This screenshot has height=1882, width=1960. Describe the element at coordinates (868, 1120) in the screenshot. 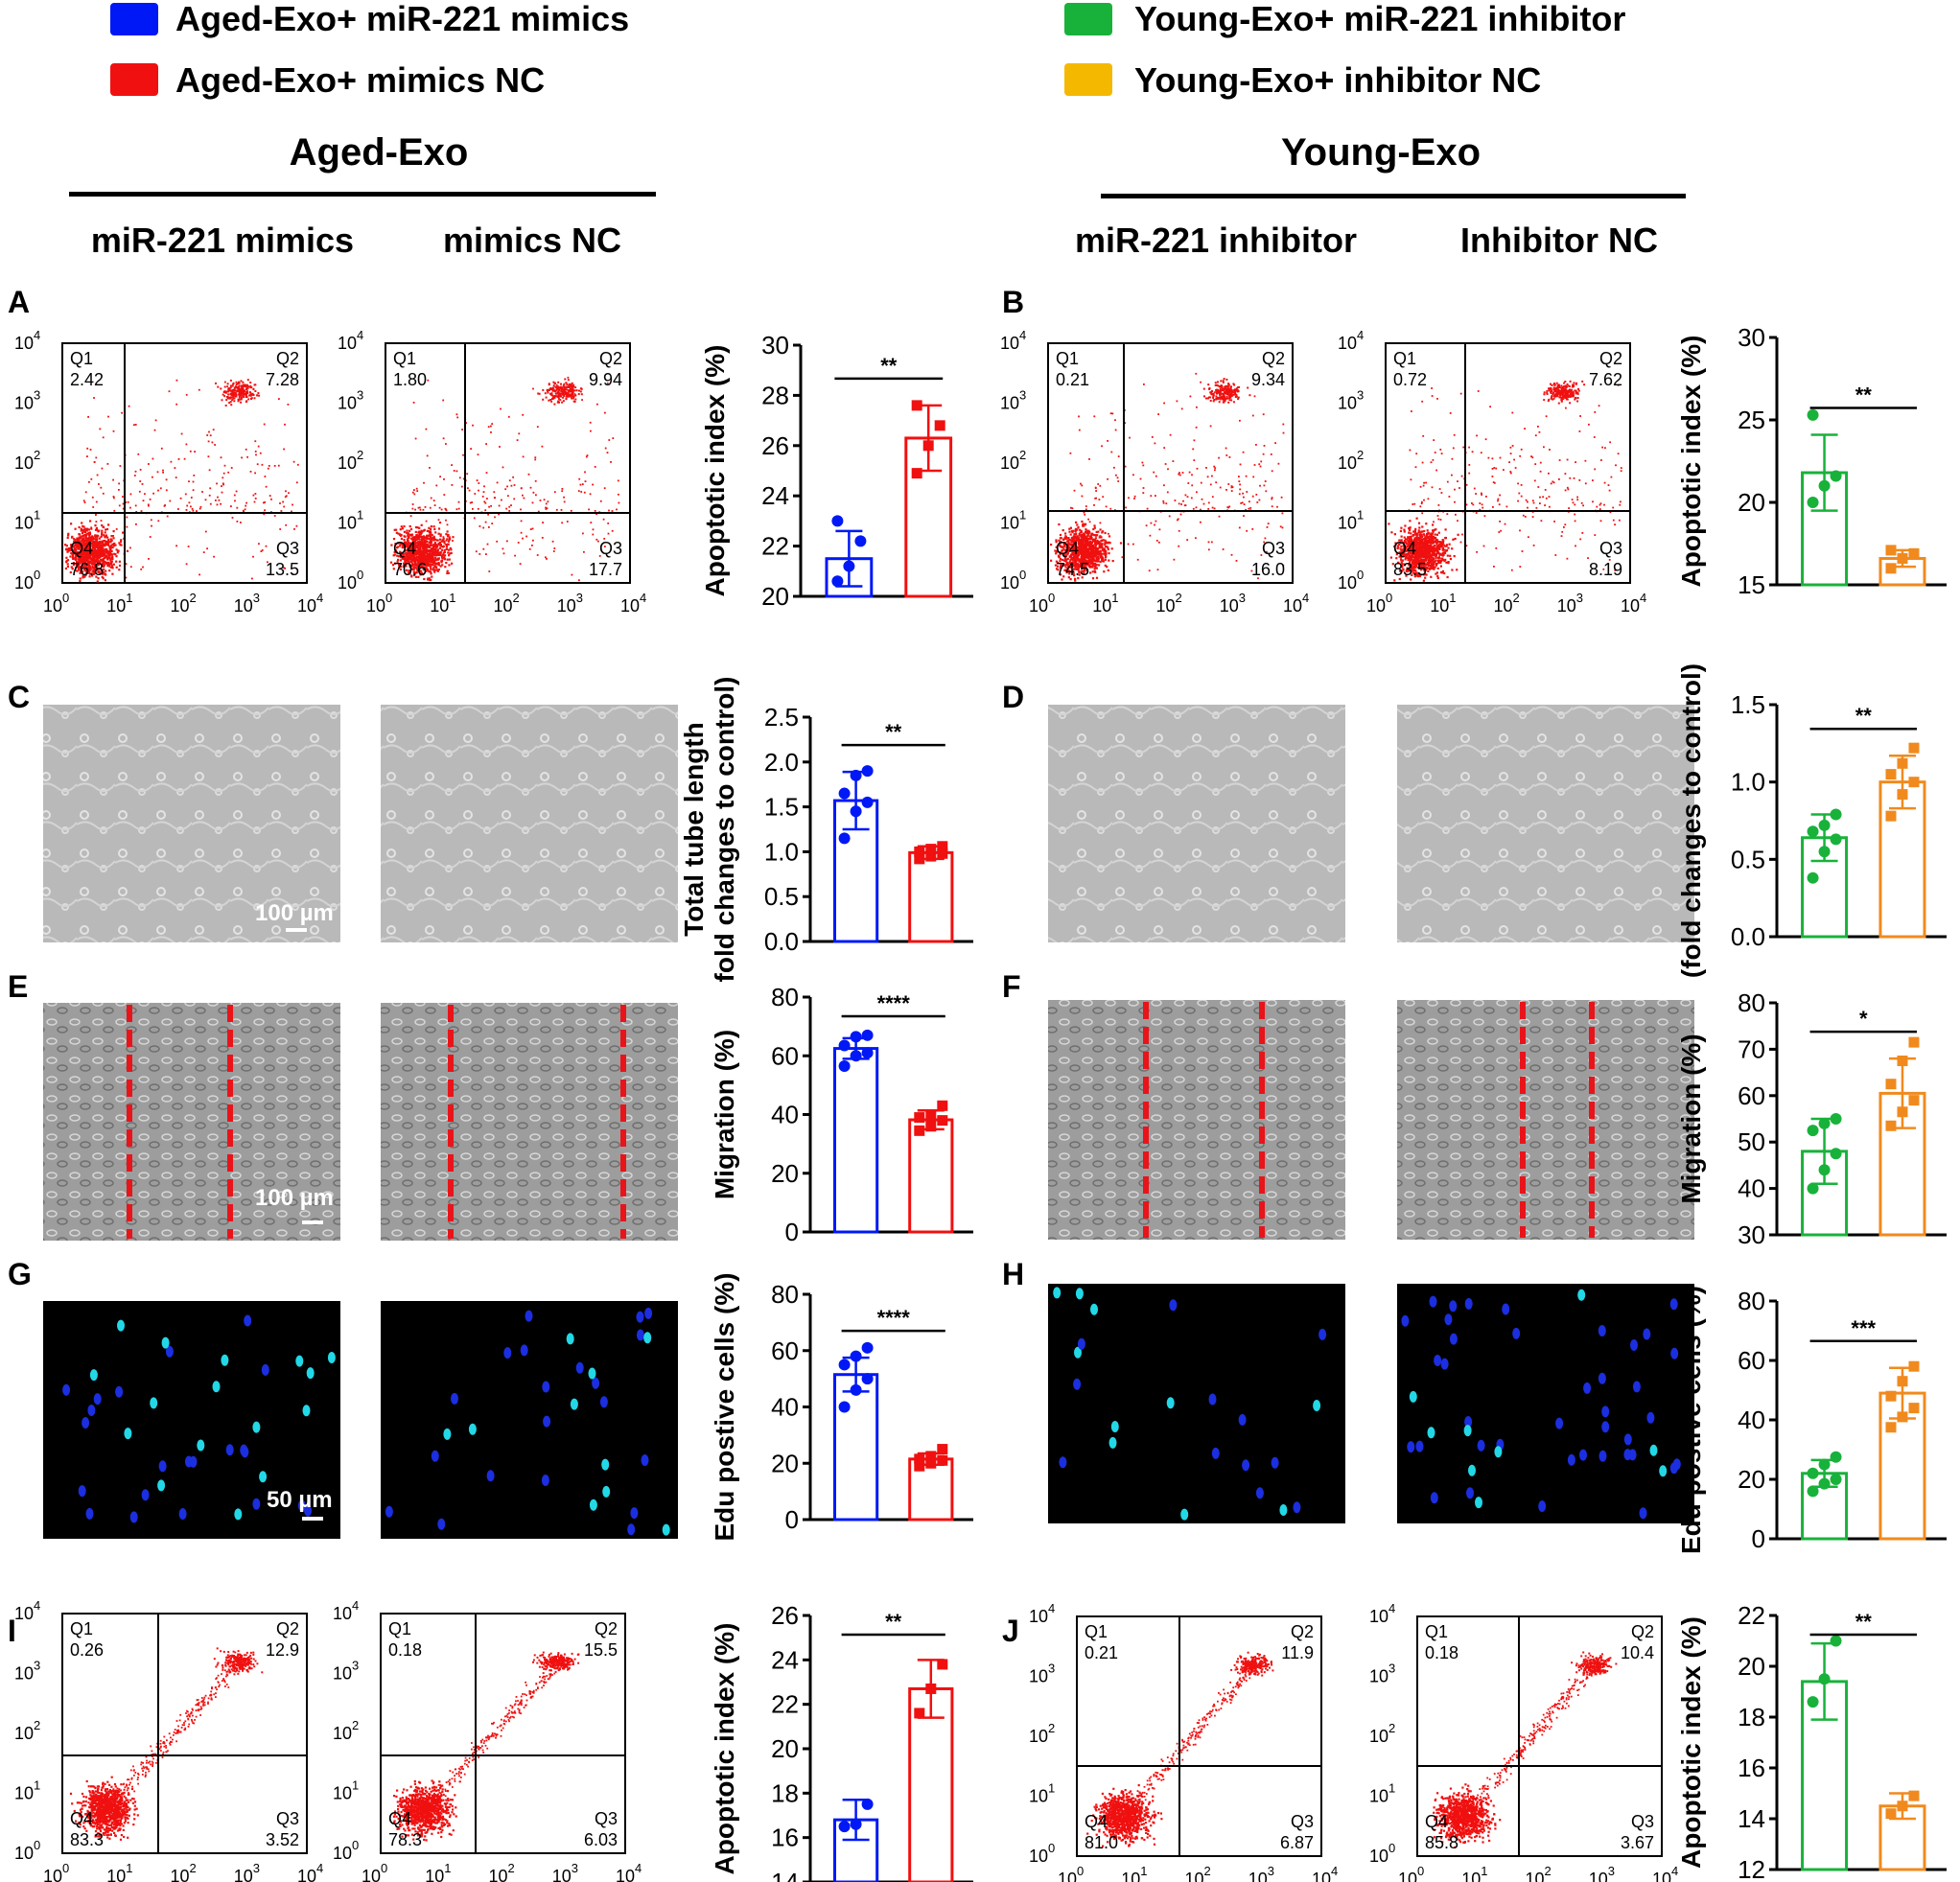

I see `migration-images: 100 µm` at that location.